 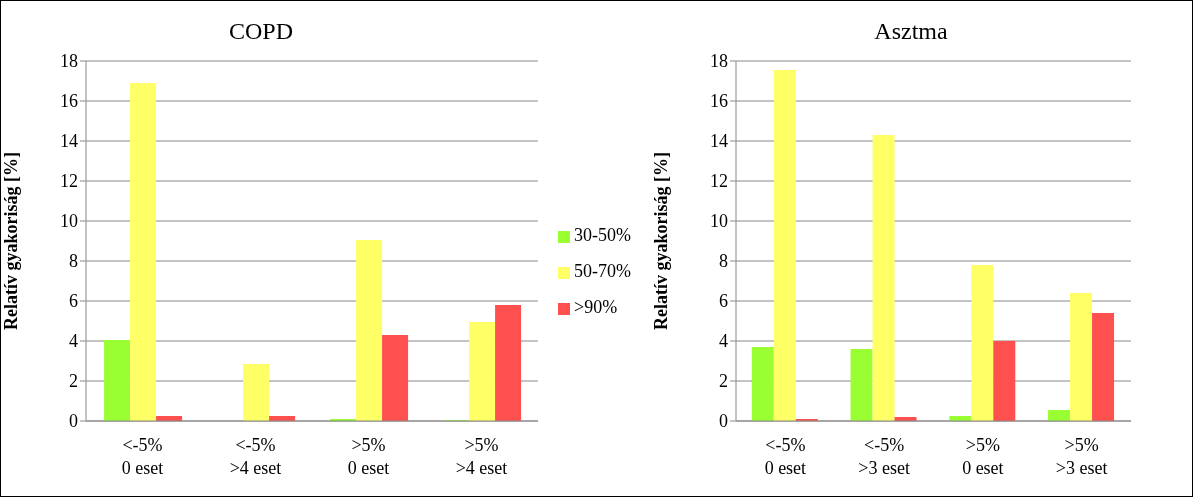 What do you see at coordinates (884, 456) in the screenshot?
I see `x-tick-label: <-5% >3 eset` at bounding box center [884, 456].